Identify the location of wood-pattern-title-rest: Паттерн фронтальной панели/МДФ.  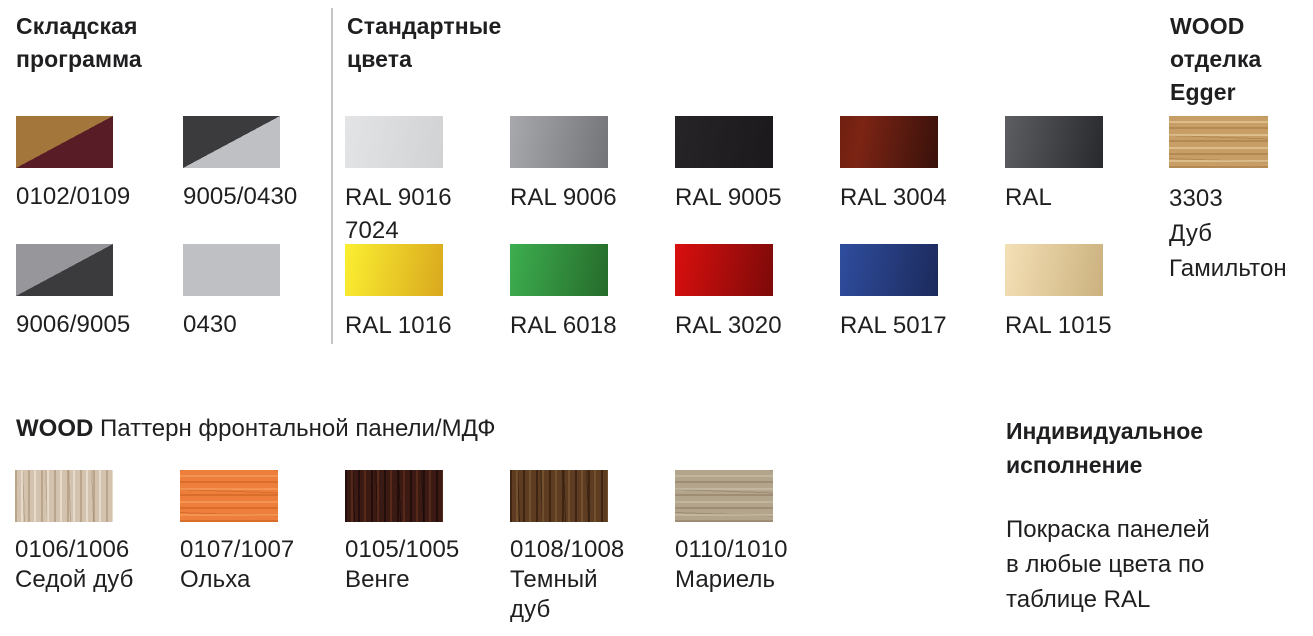
(294, 428).